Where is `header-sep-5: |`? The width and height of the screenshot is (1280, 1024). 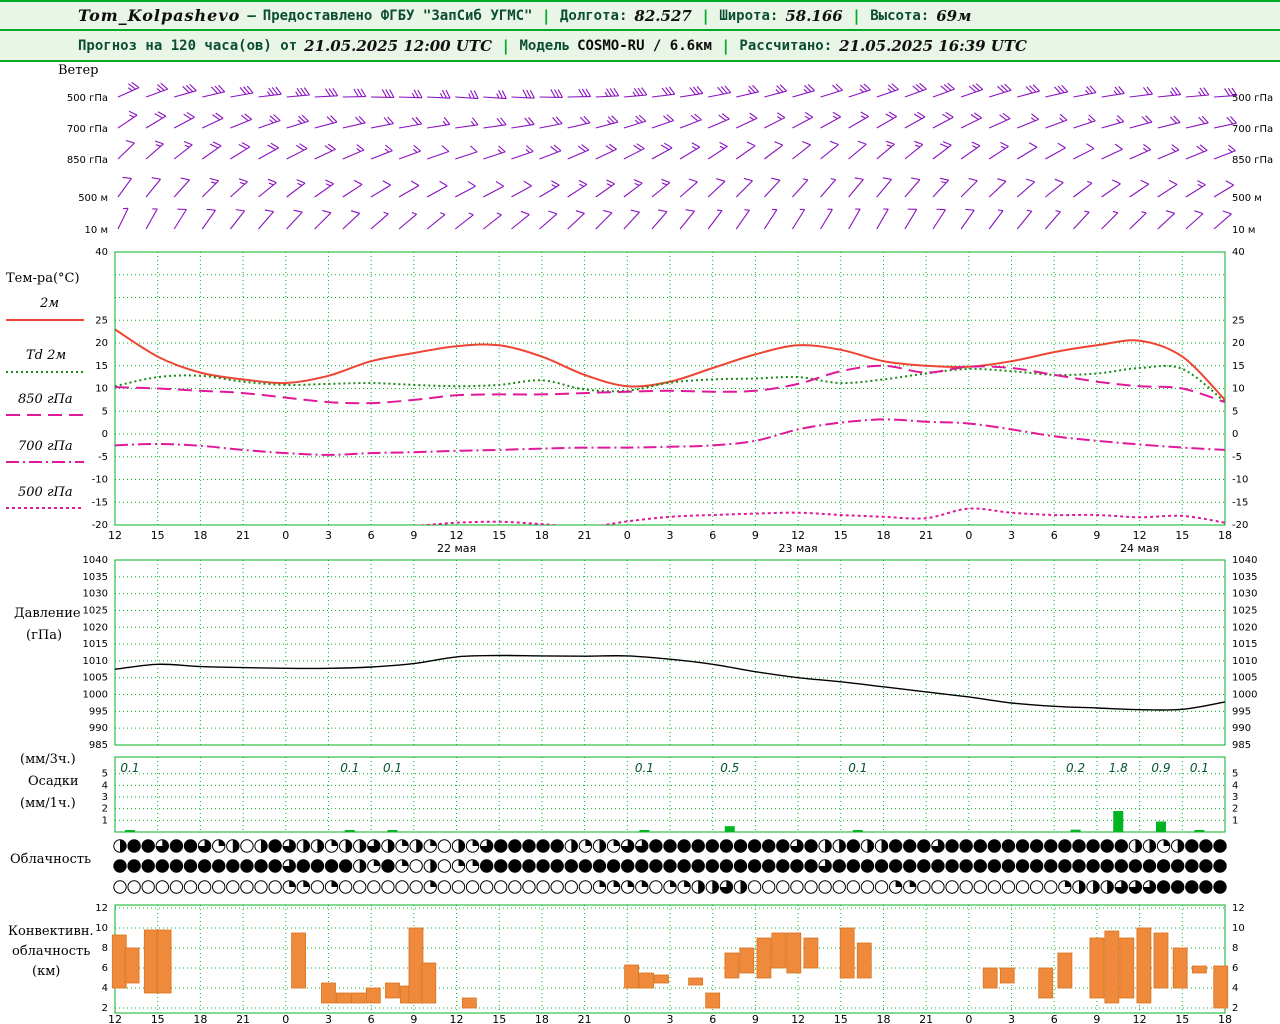 header-sep-5: | is located at coordinates (725, 45).